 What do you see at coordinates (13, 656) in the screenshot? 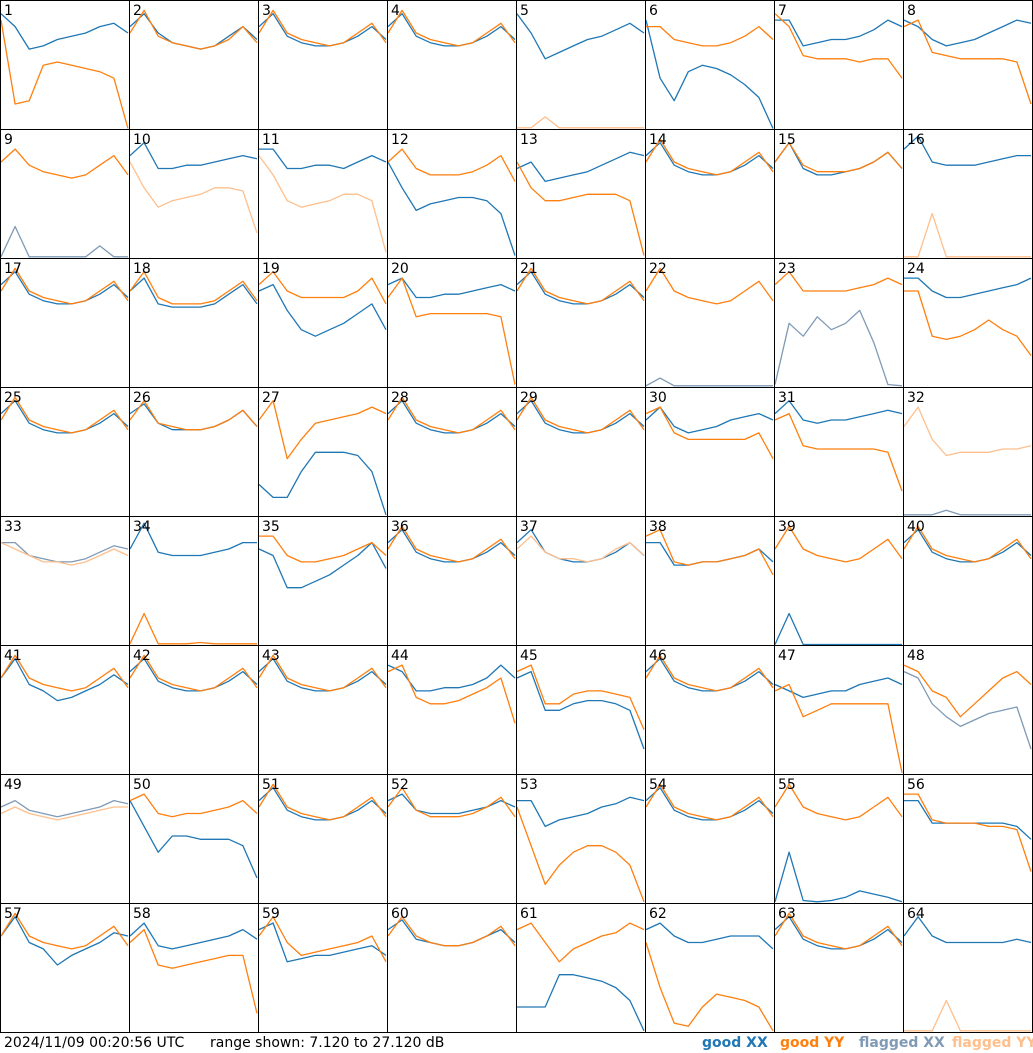
I see `panel-label: 41` at bounding box center [13, 656].